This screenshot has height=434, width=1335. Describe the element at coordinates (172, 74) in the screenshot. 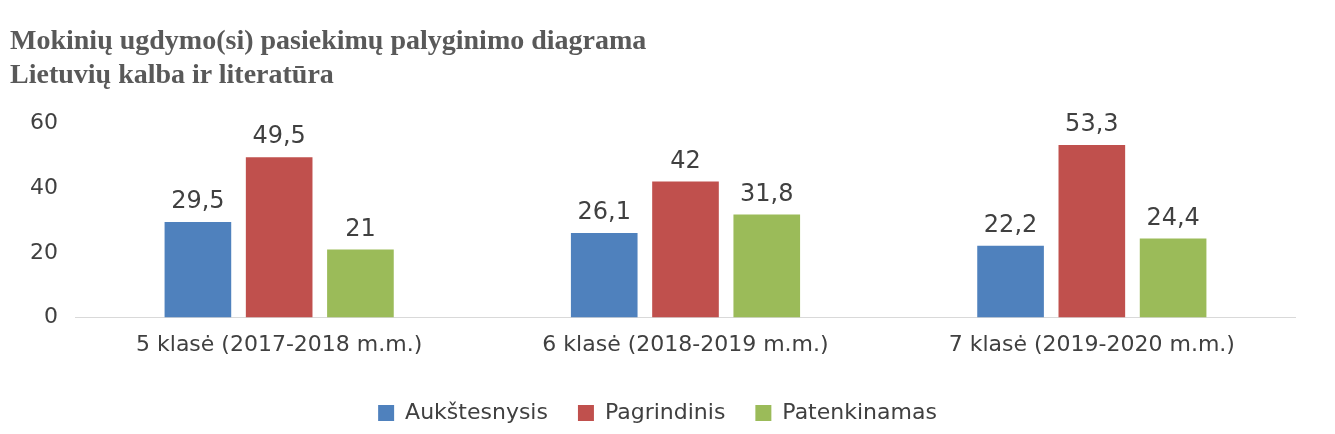

I see `chart-subtitle: Lietuvių kalba ir literatūra` at that location.